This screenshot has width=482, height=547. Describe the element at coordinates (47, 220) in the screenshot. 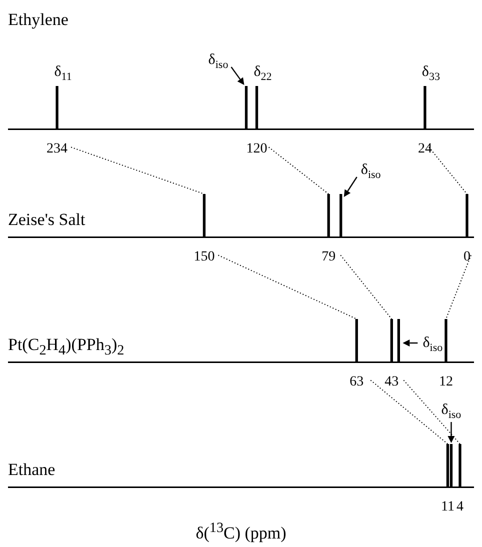

I see `text: Zeise's Salt` at that location.